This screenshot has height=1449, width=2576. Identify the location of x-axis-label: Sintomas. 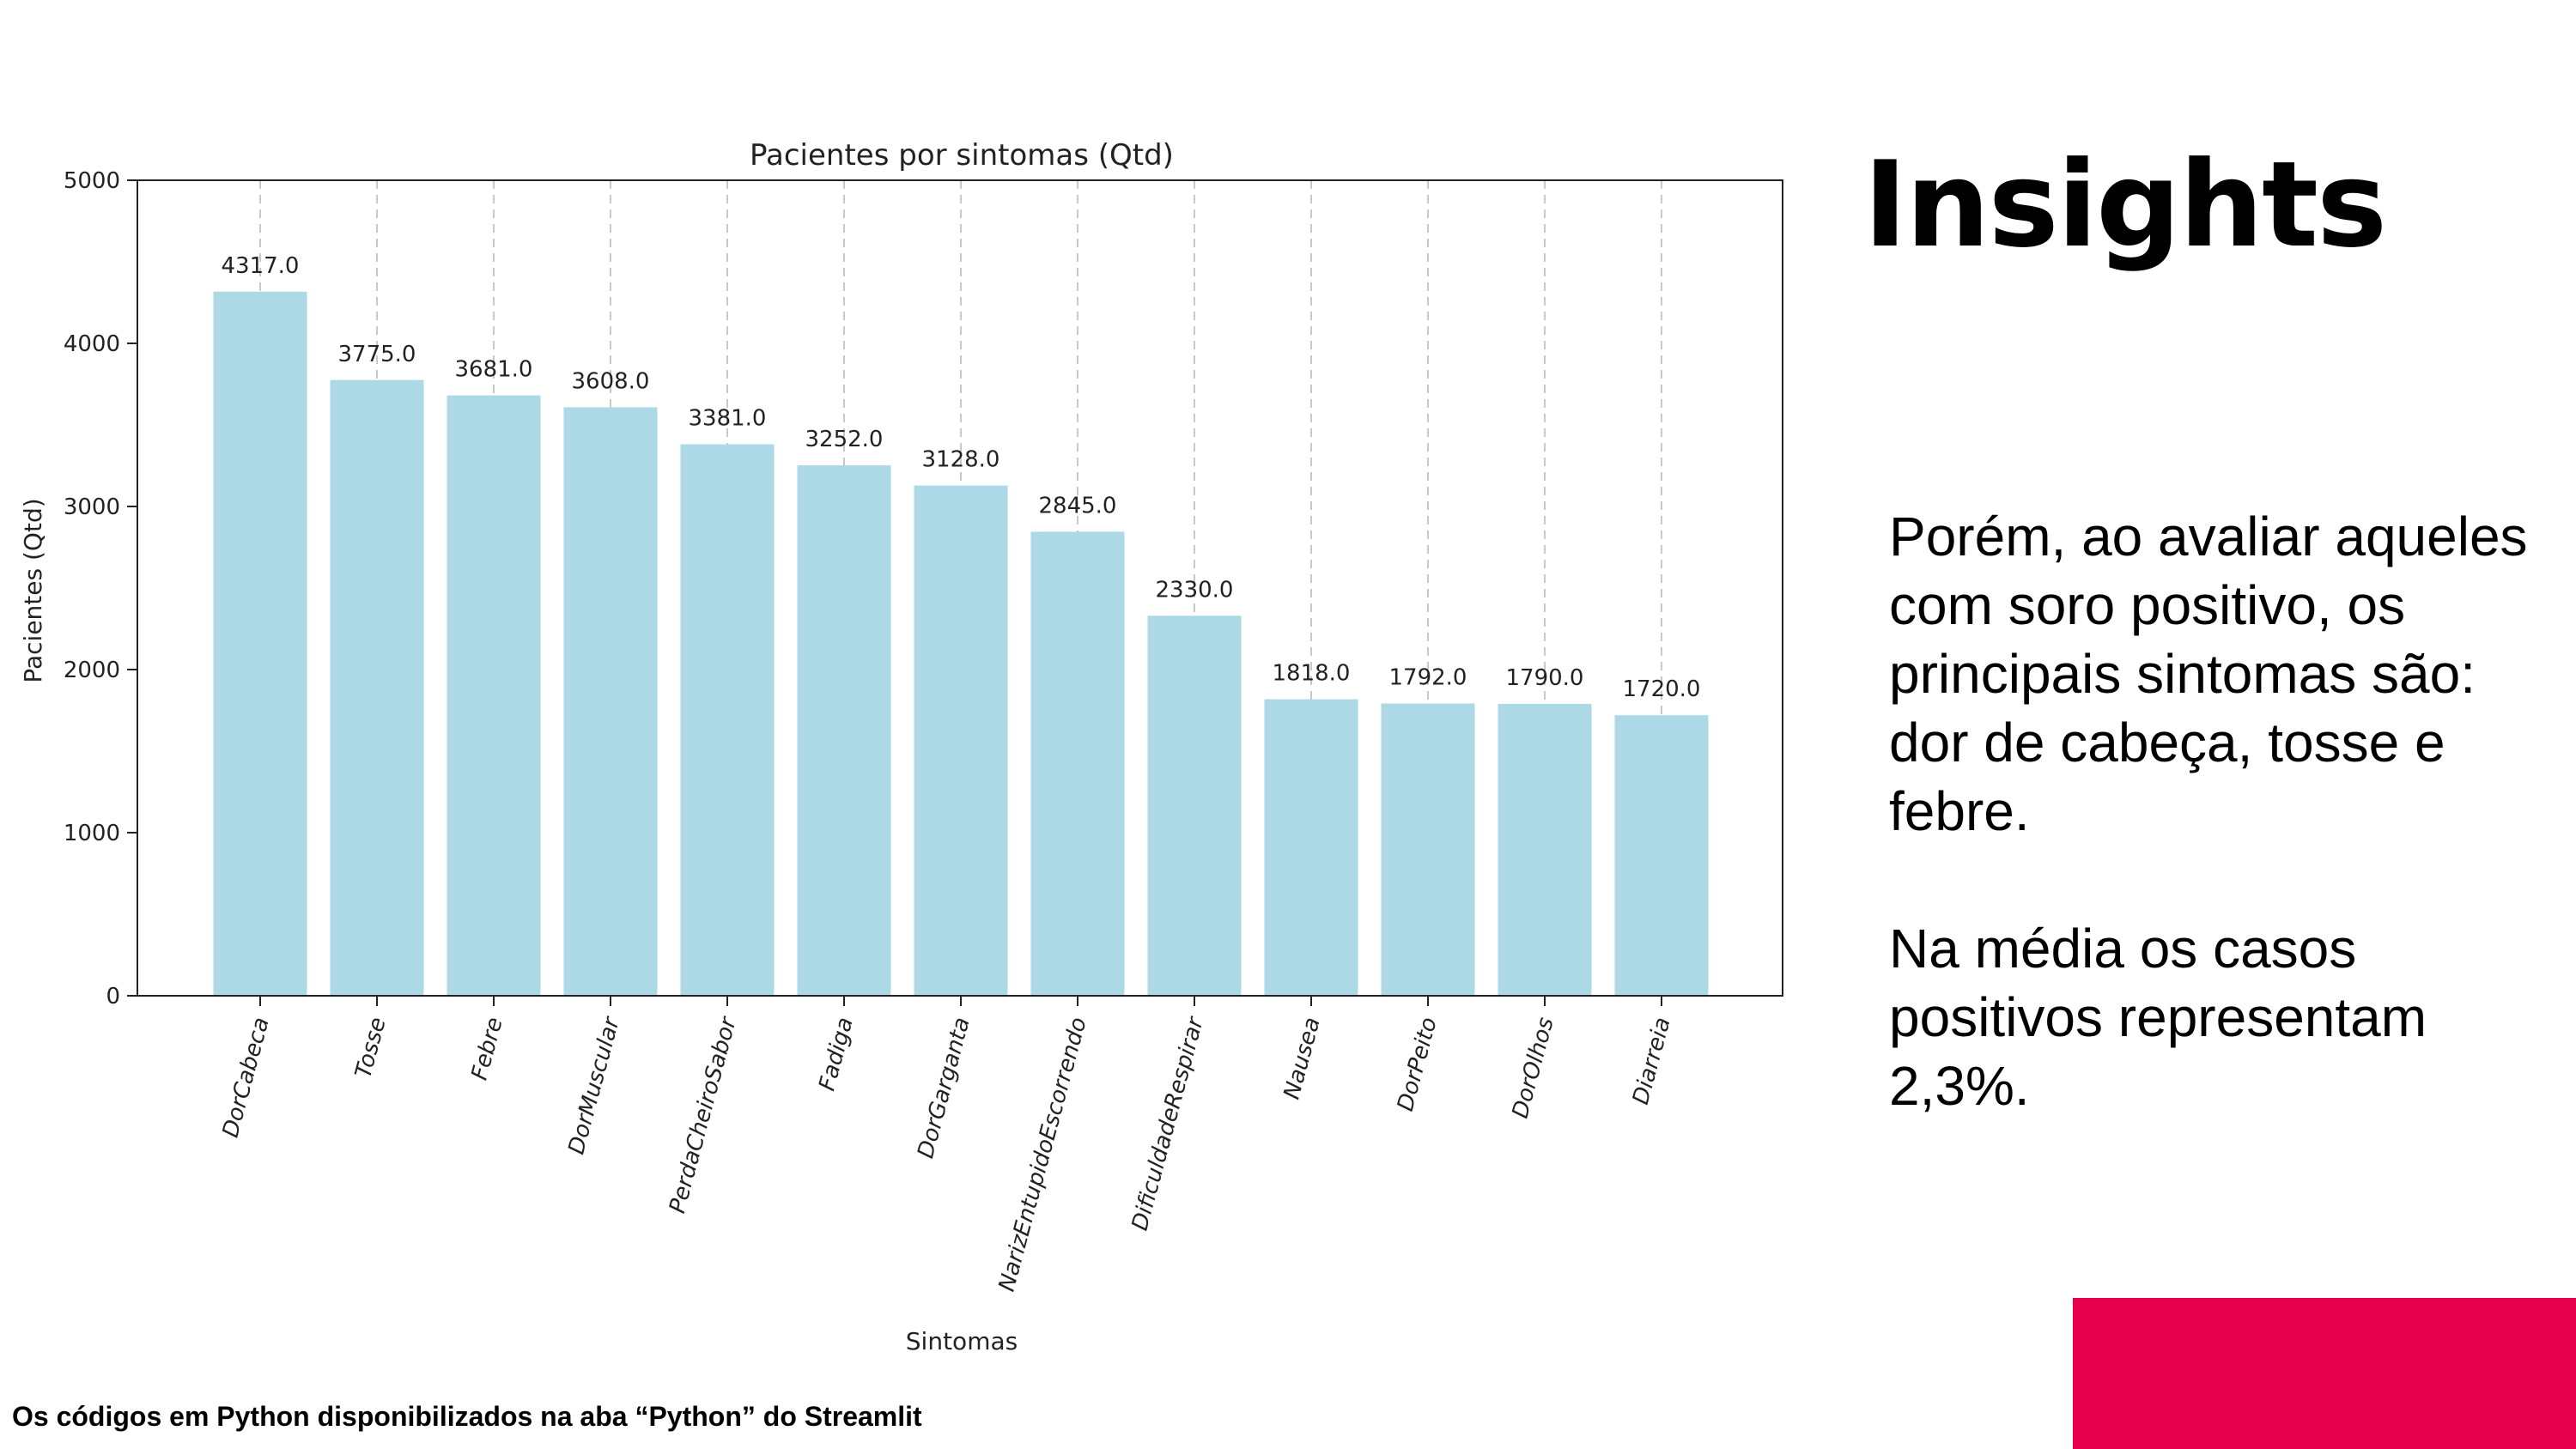
(962, 1341).